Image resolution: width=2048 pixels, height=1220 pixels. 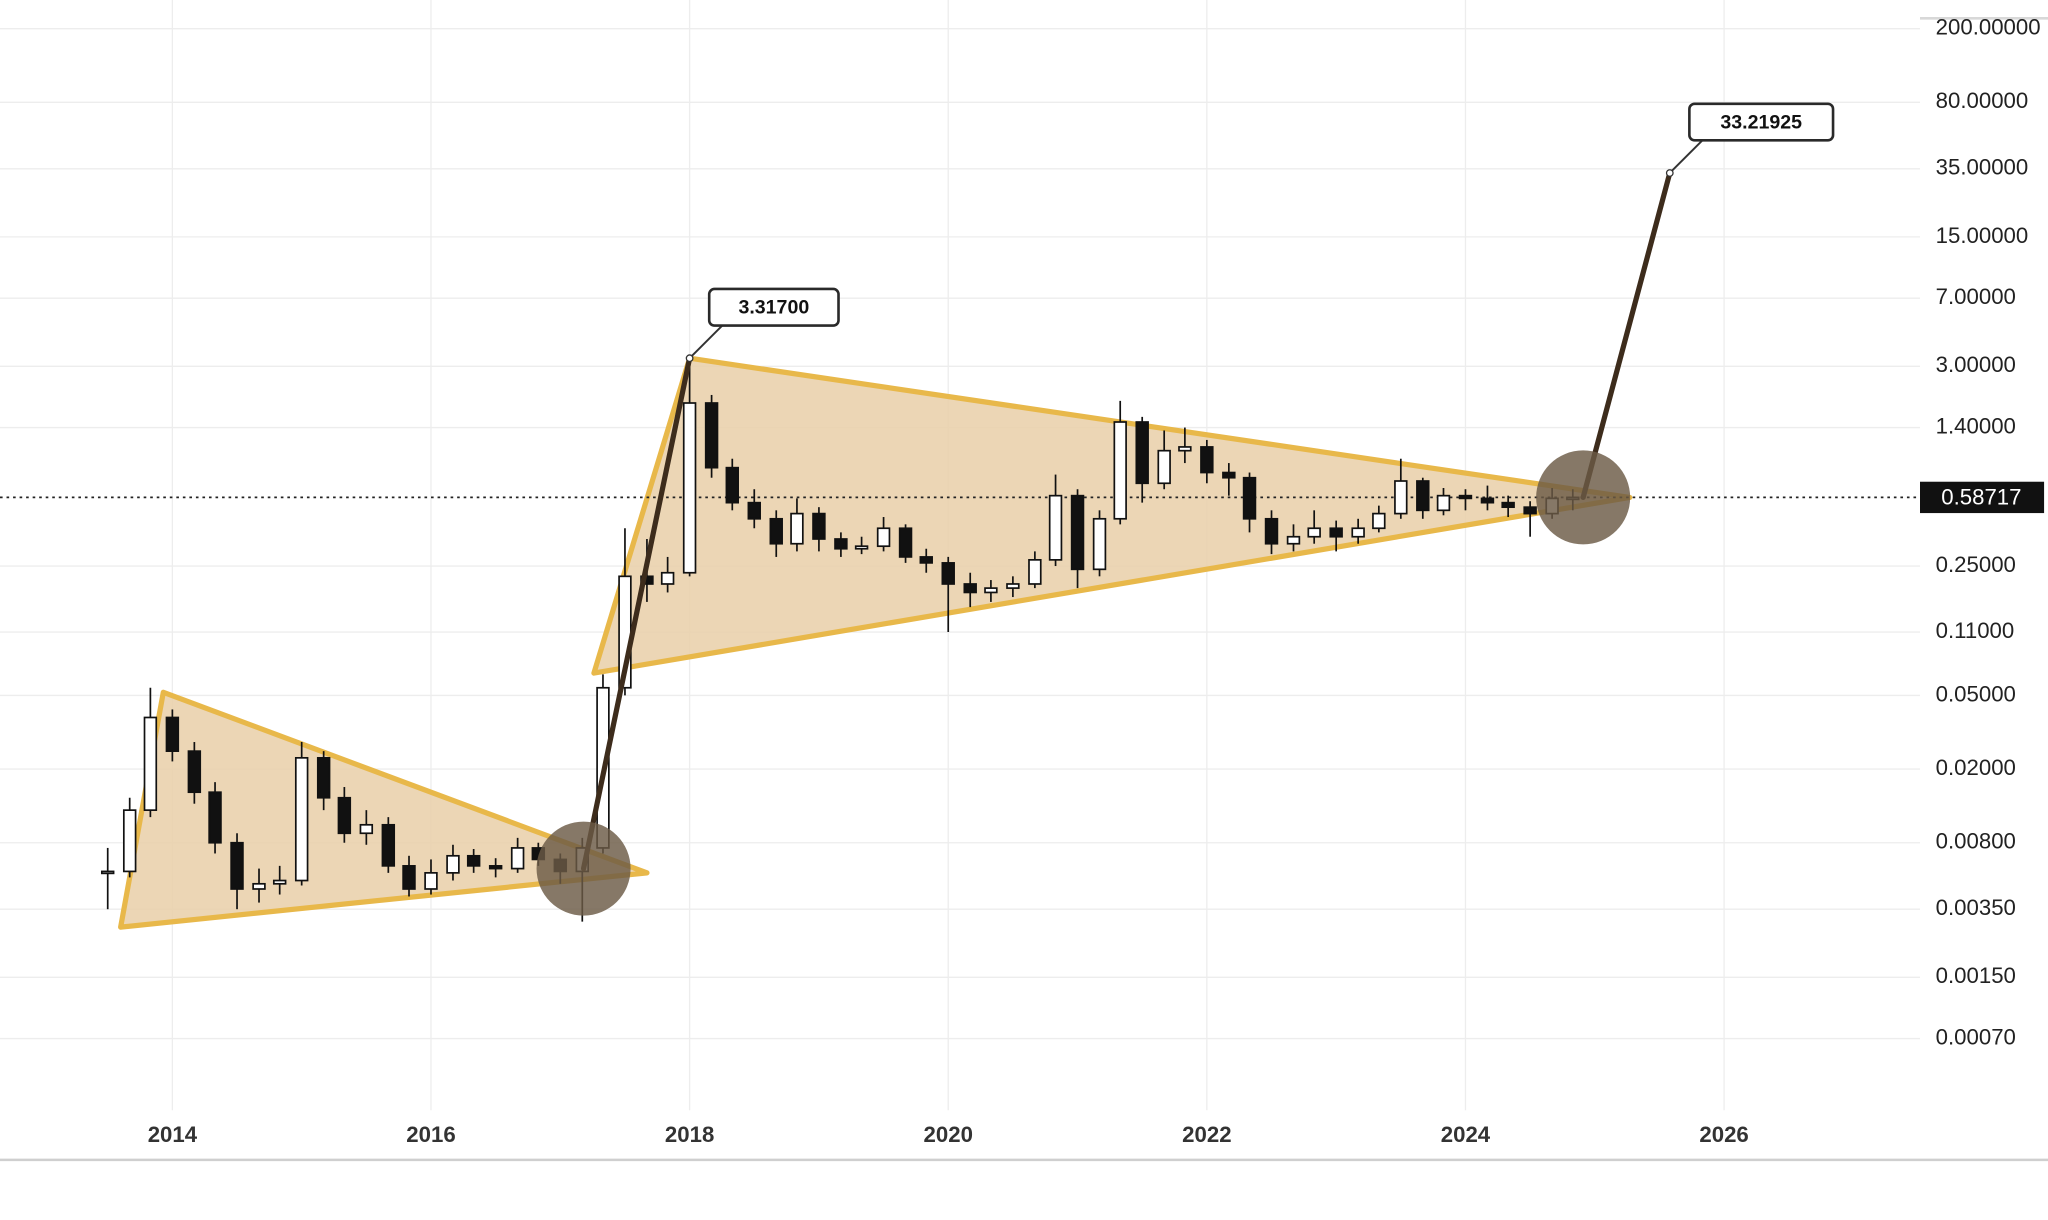 What do you see at coordinates (1466, 1134) in the screenshot?
I see `x-tick-label: 2024` at bounding box center [1466, 1134].